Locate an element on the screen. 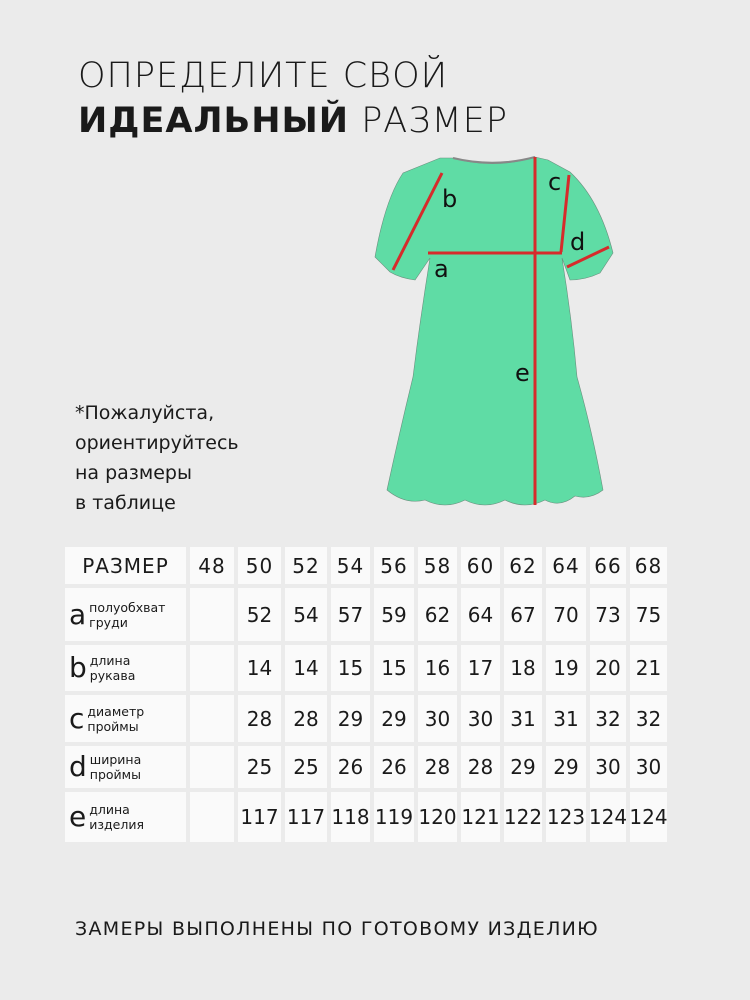 This screenshot has width=750, height=1000. label-e: e is located at coordinates (522, 373).